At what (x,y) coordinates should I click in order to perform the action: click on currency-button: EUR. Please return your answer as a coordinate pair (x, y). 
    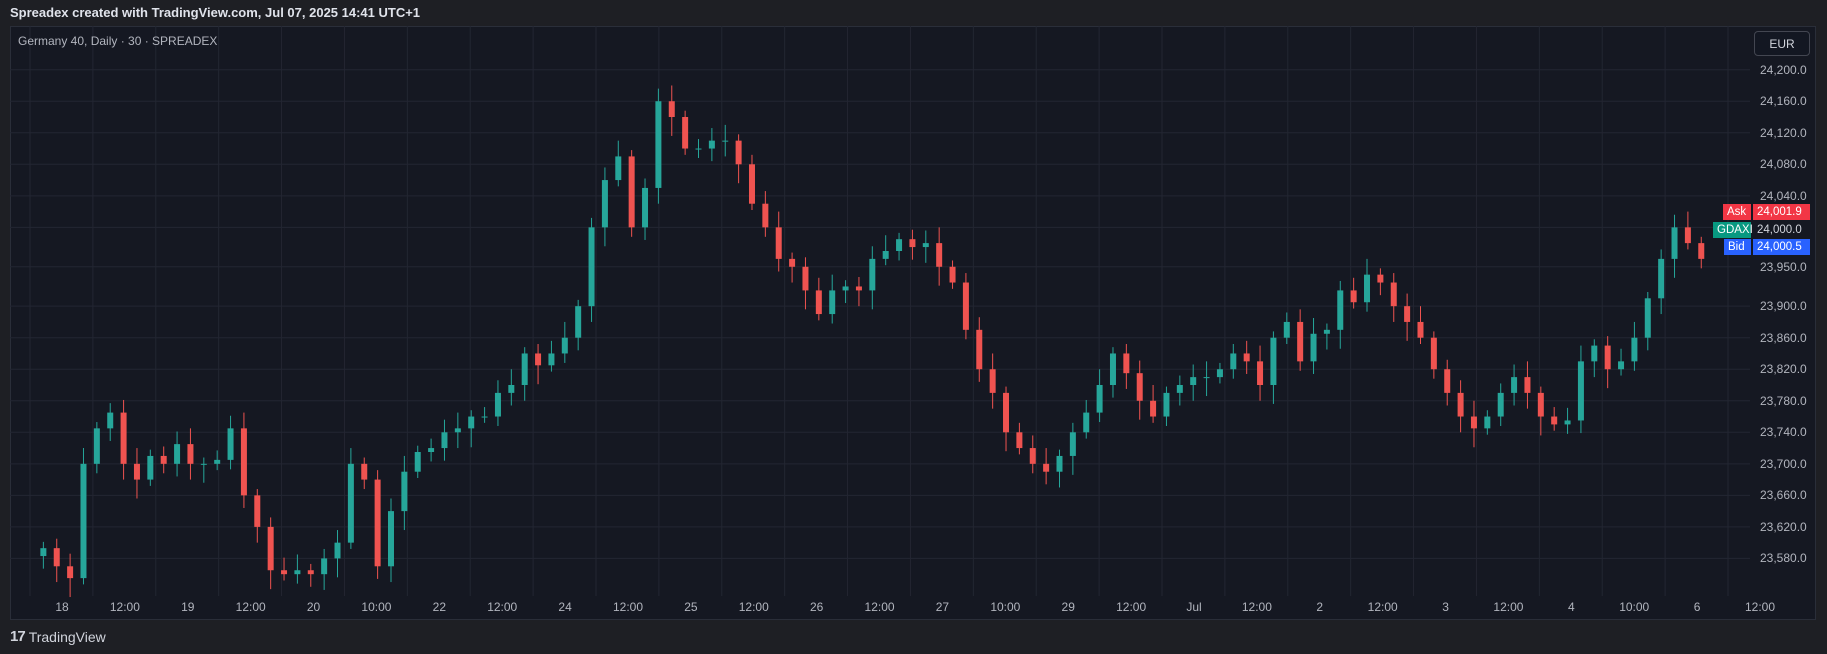
    Looking at the image, I should click on (1782, 43).